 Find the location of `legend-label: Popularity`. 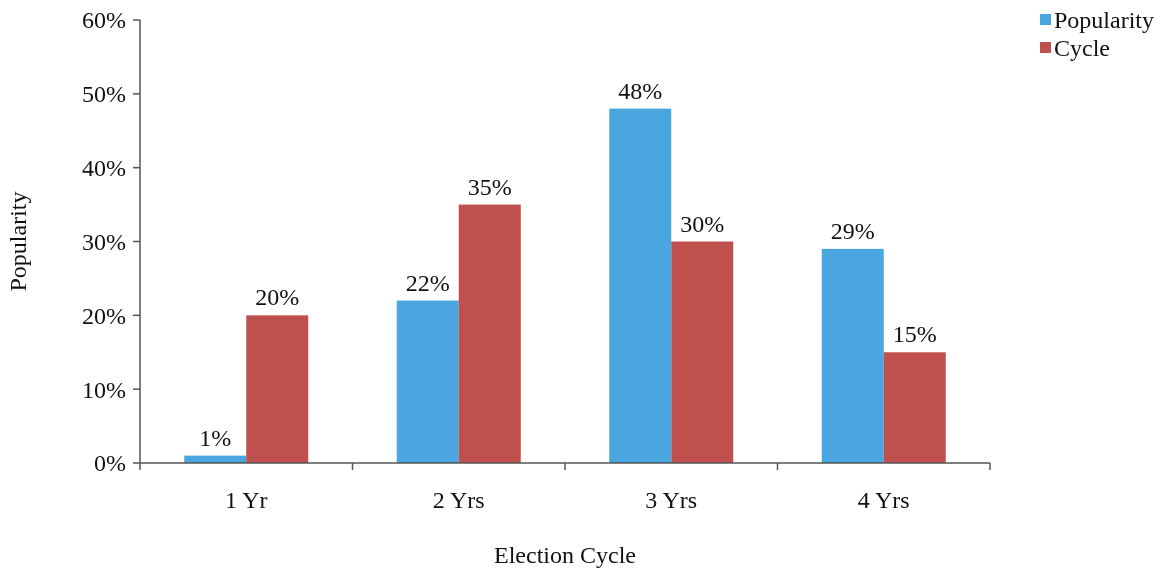

legend-label: Popularity is located at coordinates (1104, 20).